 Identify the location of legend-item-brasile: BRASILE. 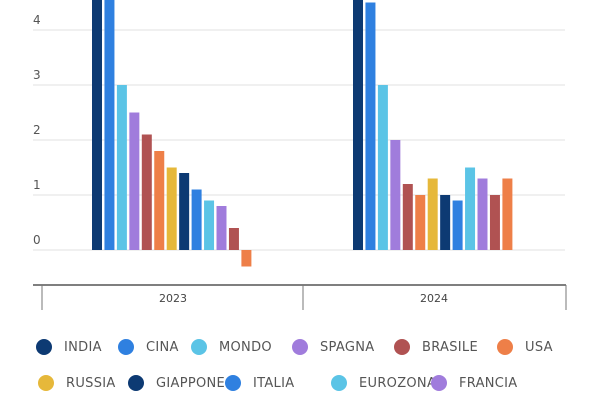
(436, 347).